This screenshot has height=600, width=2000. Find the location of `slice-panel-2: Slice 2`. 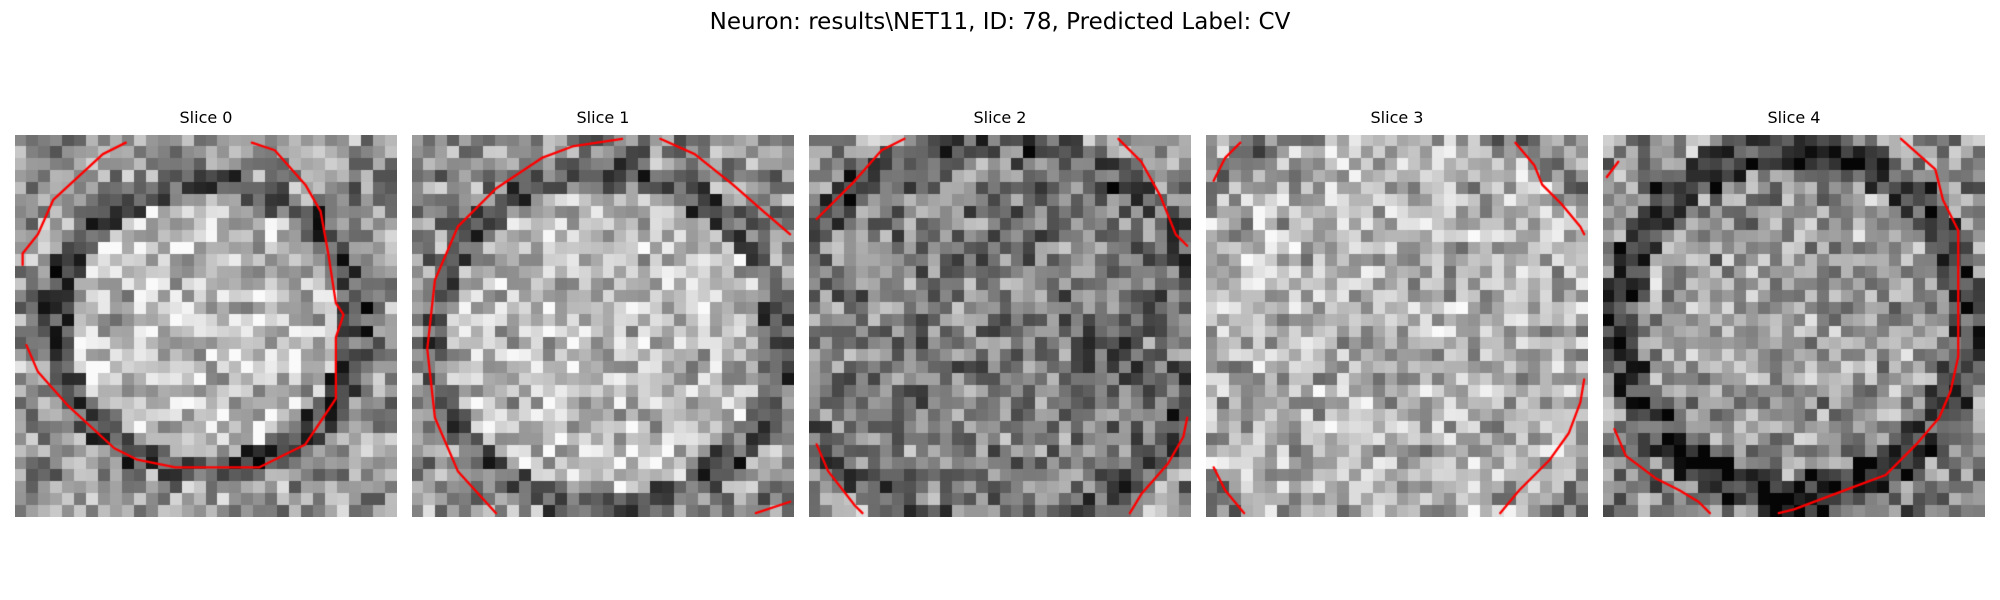

slice-panel-2: Slice 2 is located at coordinates (1000, 313).